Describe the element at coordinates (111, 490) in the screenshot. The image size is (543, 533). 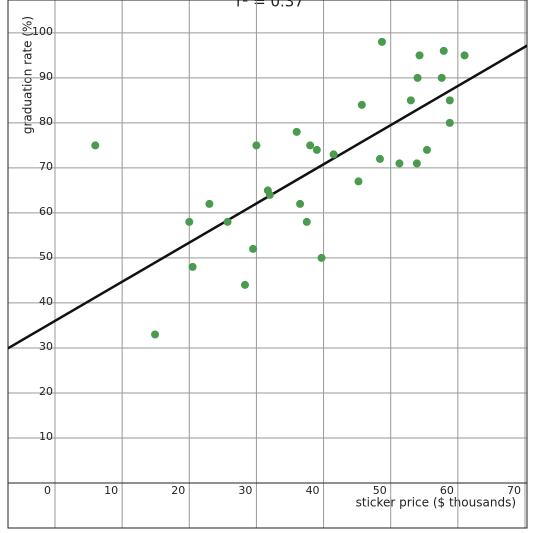
I see `x-tick-label: 10` at that location.